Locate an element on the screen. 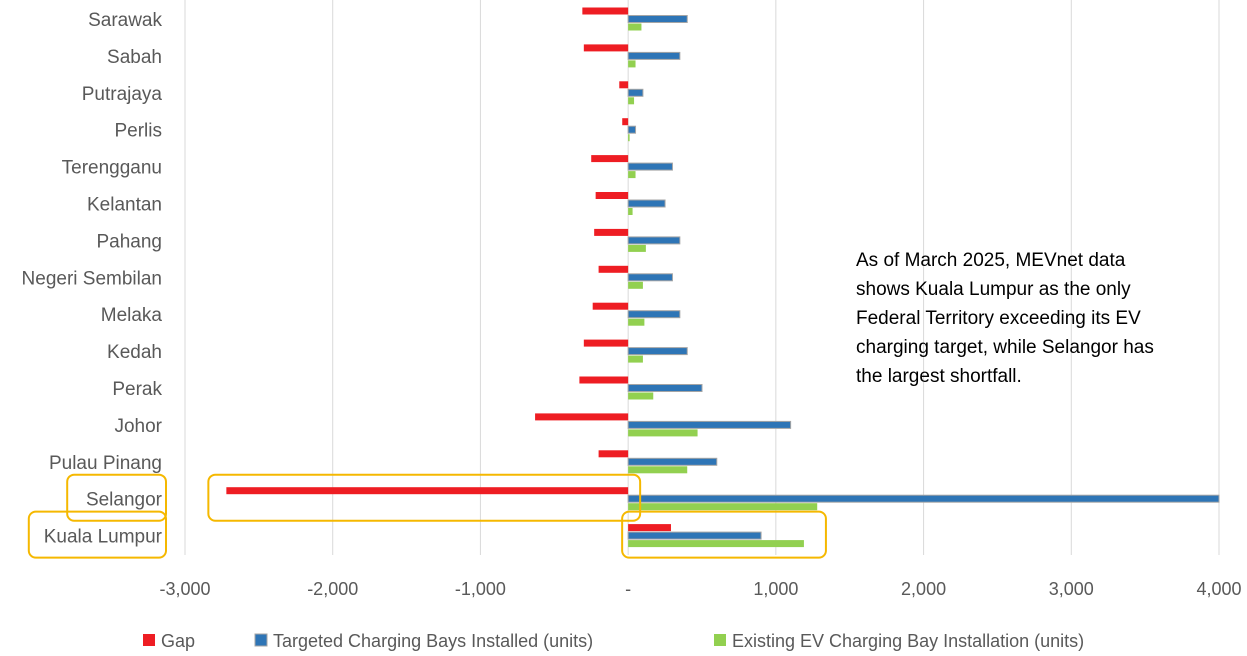 The height and width of the screenshot is (656, 1247). bar-gap-kedah is located at coordinates (606, 343).